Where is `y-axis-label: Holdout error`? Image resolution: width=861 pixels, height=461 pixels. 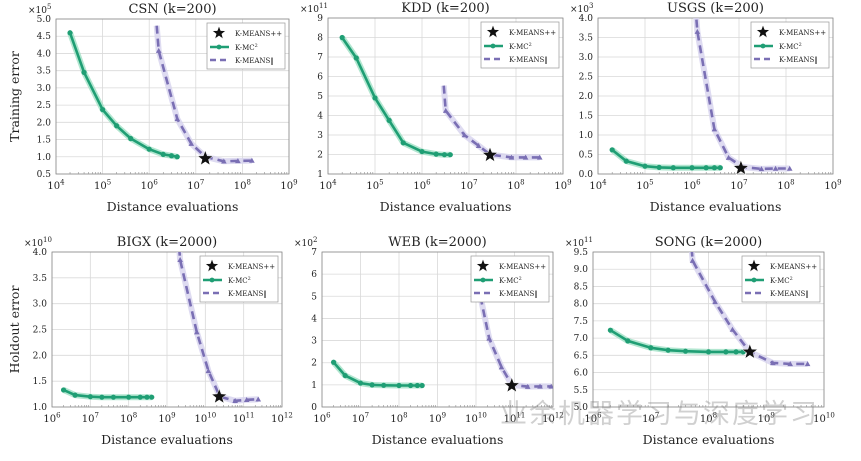 y-axis-label: Holdout error is located at coordinates (14, 330).